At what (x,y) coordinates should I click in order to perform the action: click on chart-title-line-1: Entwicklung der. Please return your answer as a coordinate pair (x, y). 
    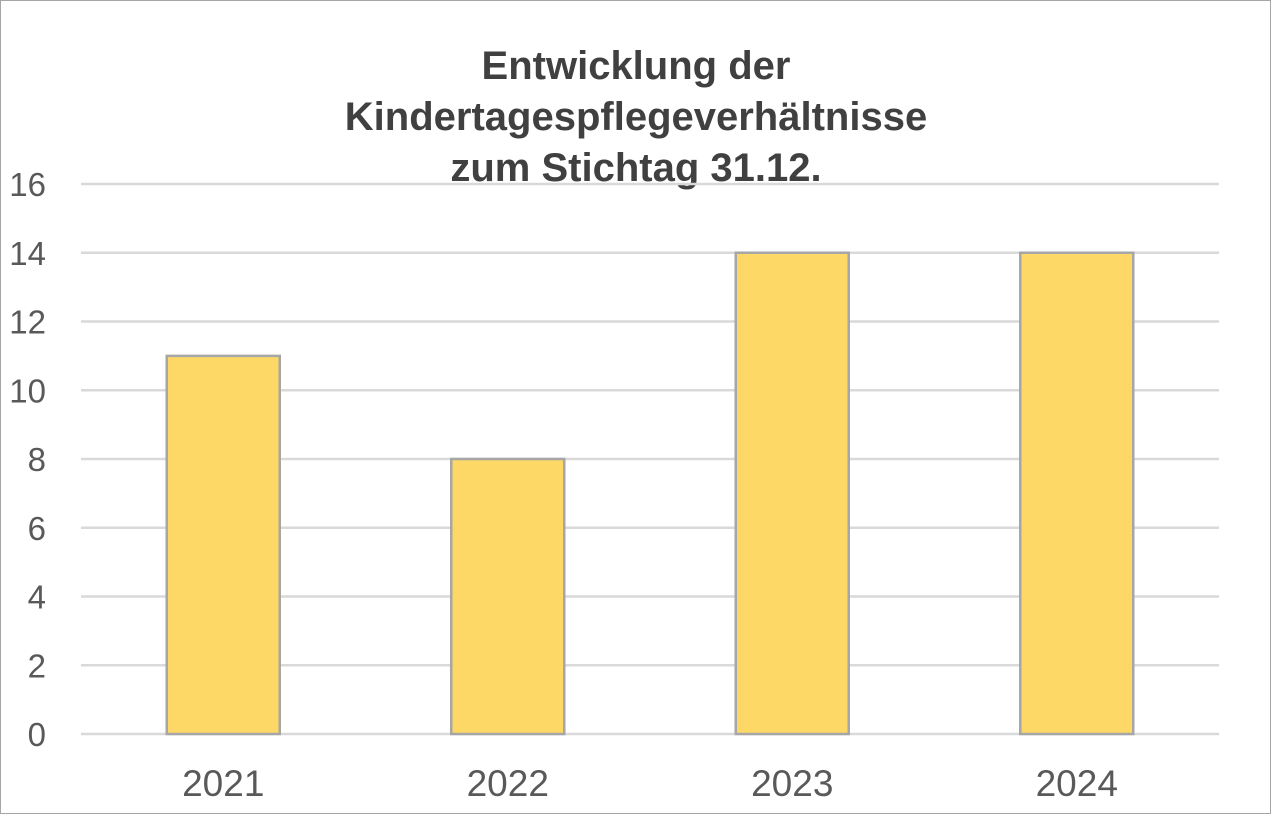
    Looking at the image, I should click on (636, 66).